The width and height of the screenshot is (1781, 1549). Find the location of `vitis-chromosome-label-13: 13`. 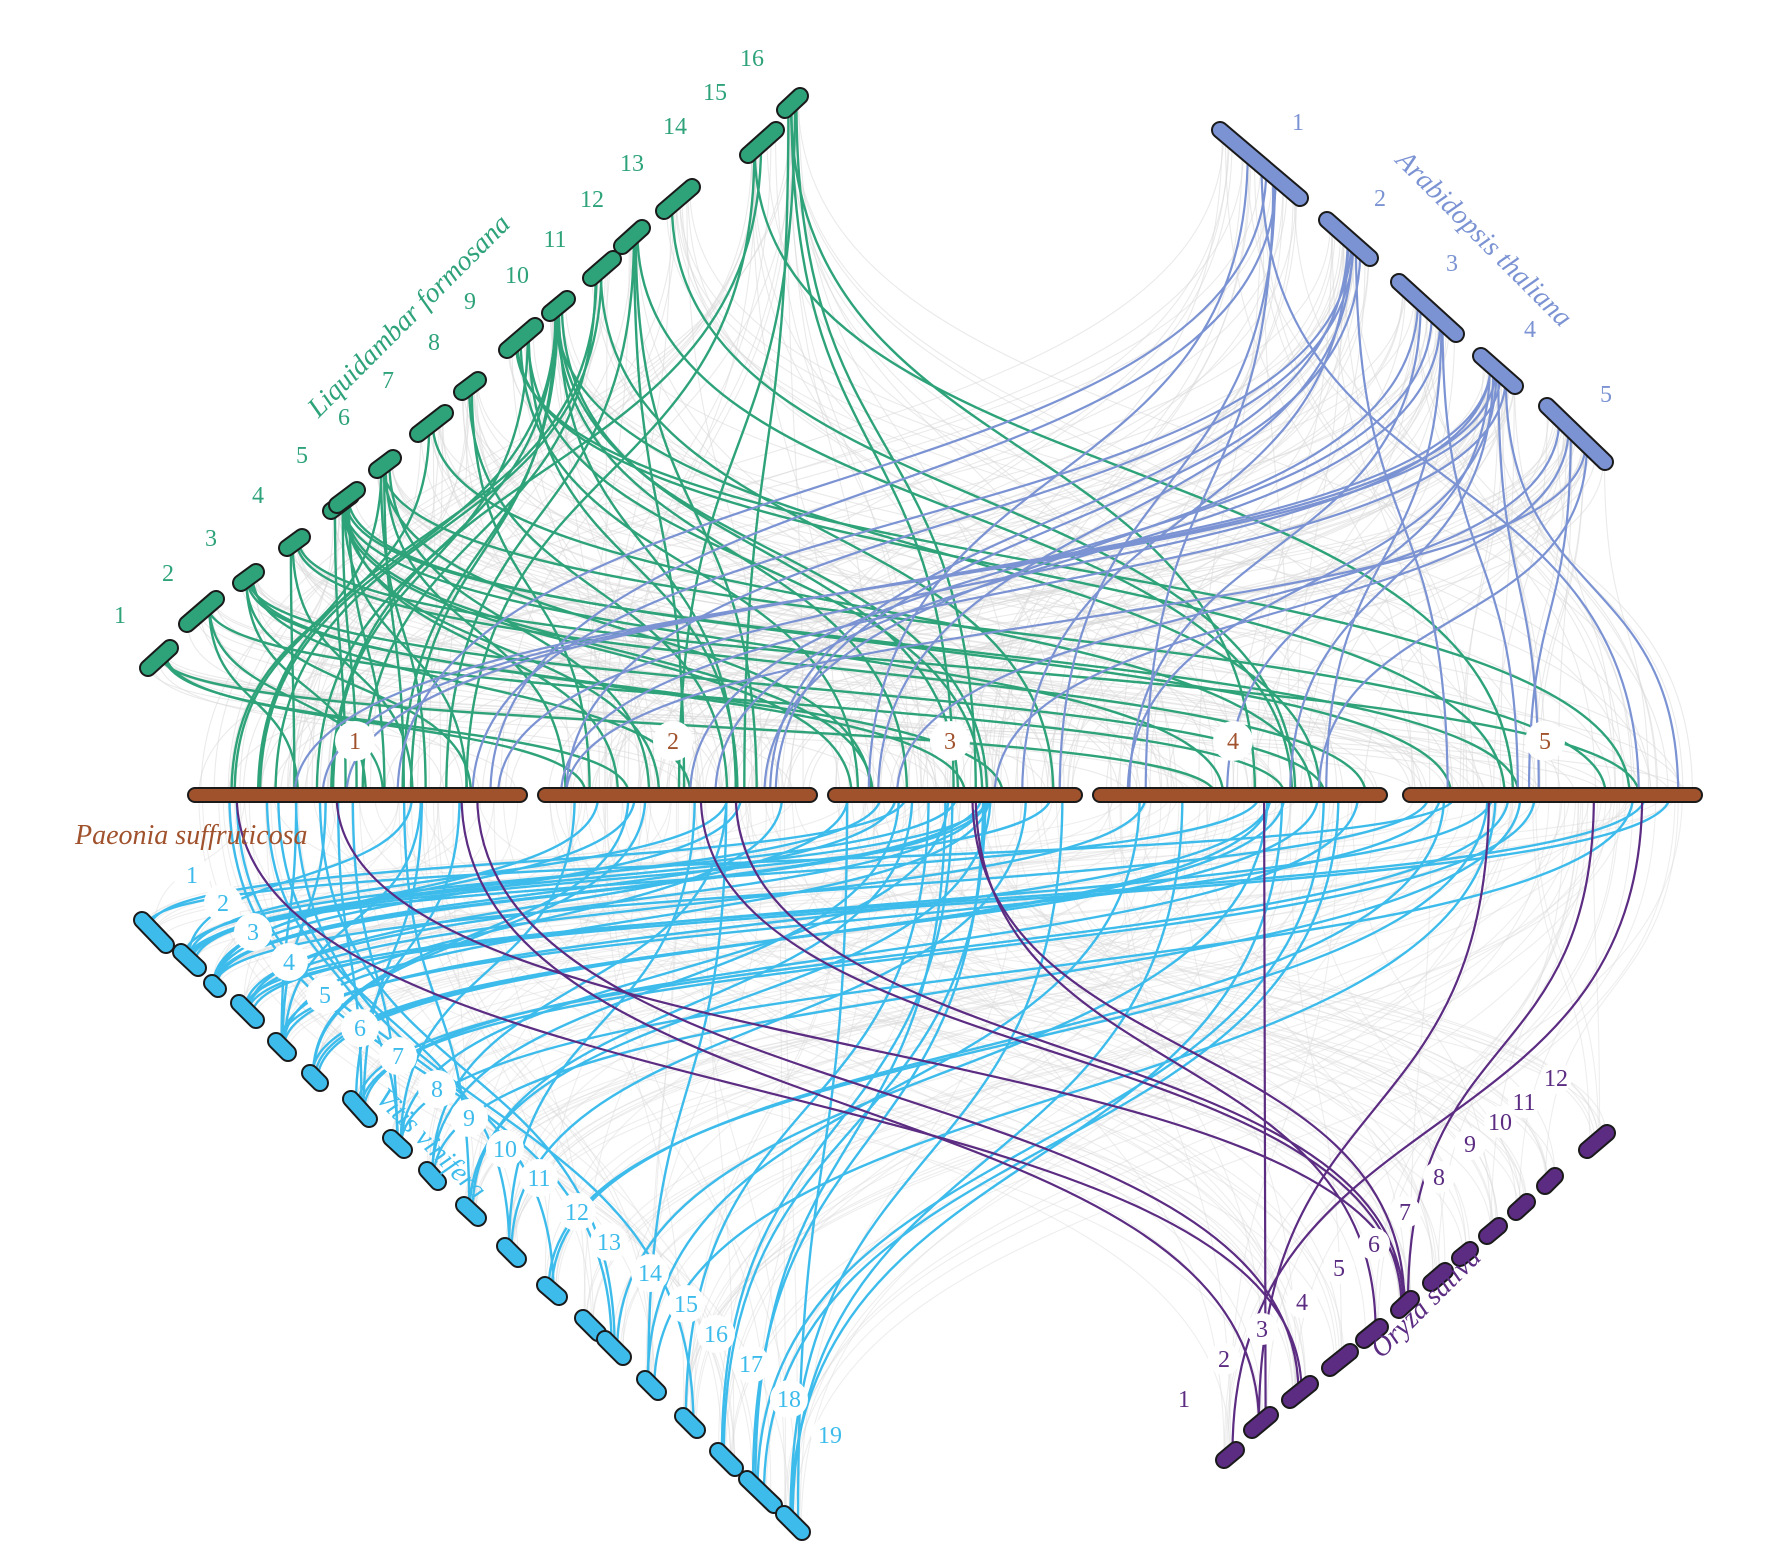

vitis-chromosome-label-13: 13 is located at coordinates (609, 1243).